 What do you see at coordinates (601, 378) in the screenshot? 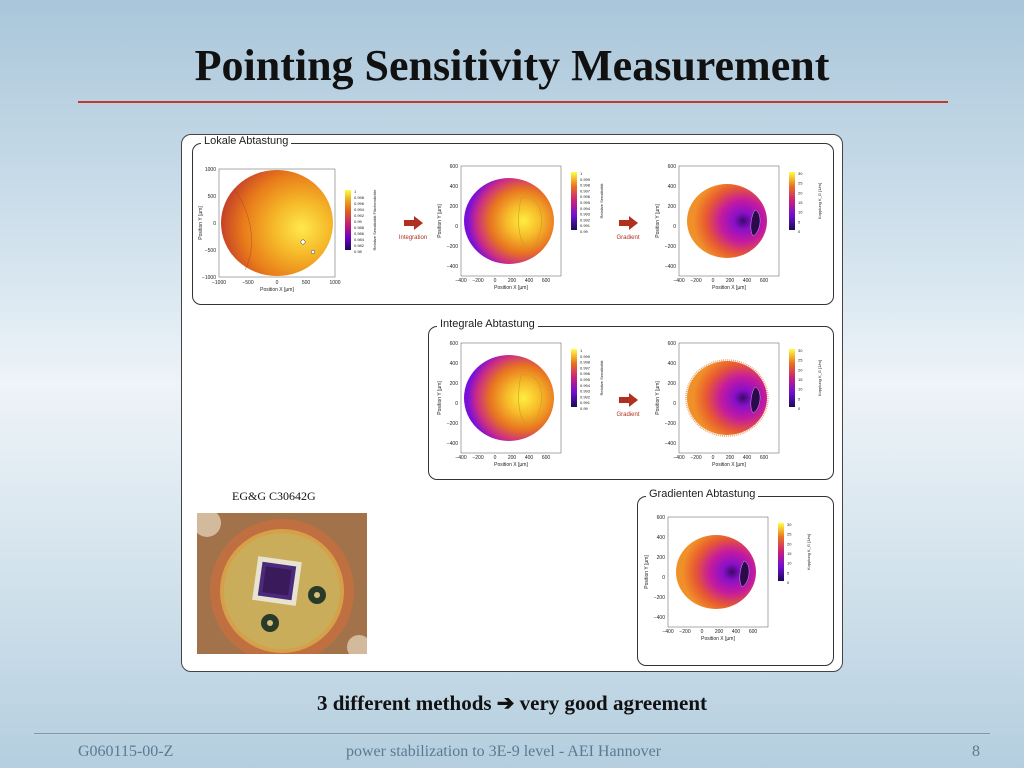
I see `colorbar-label: Relative Sensitivität` at bounding box center [601, 378].